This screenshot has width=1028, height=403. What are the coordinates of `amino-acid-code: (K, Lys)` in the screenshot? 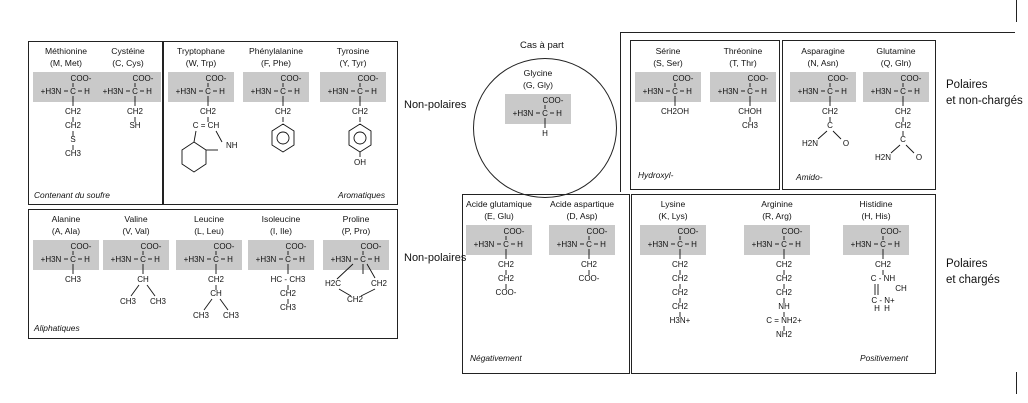 It's located at (673, 215).